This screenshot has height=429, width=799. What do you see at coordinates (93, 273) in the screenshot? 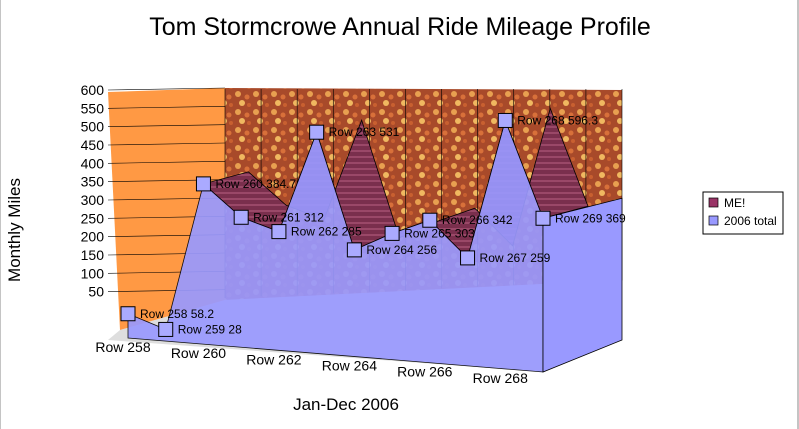
I see `y-tick-label: 100` at bounding box center [93, 273].